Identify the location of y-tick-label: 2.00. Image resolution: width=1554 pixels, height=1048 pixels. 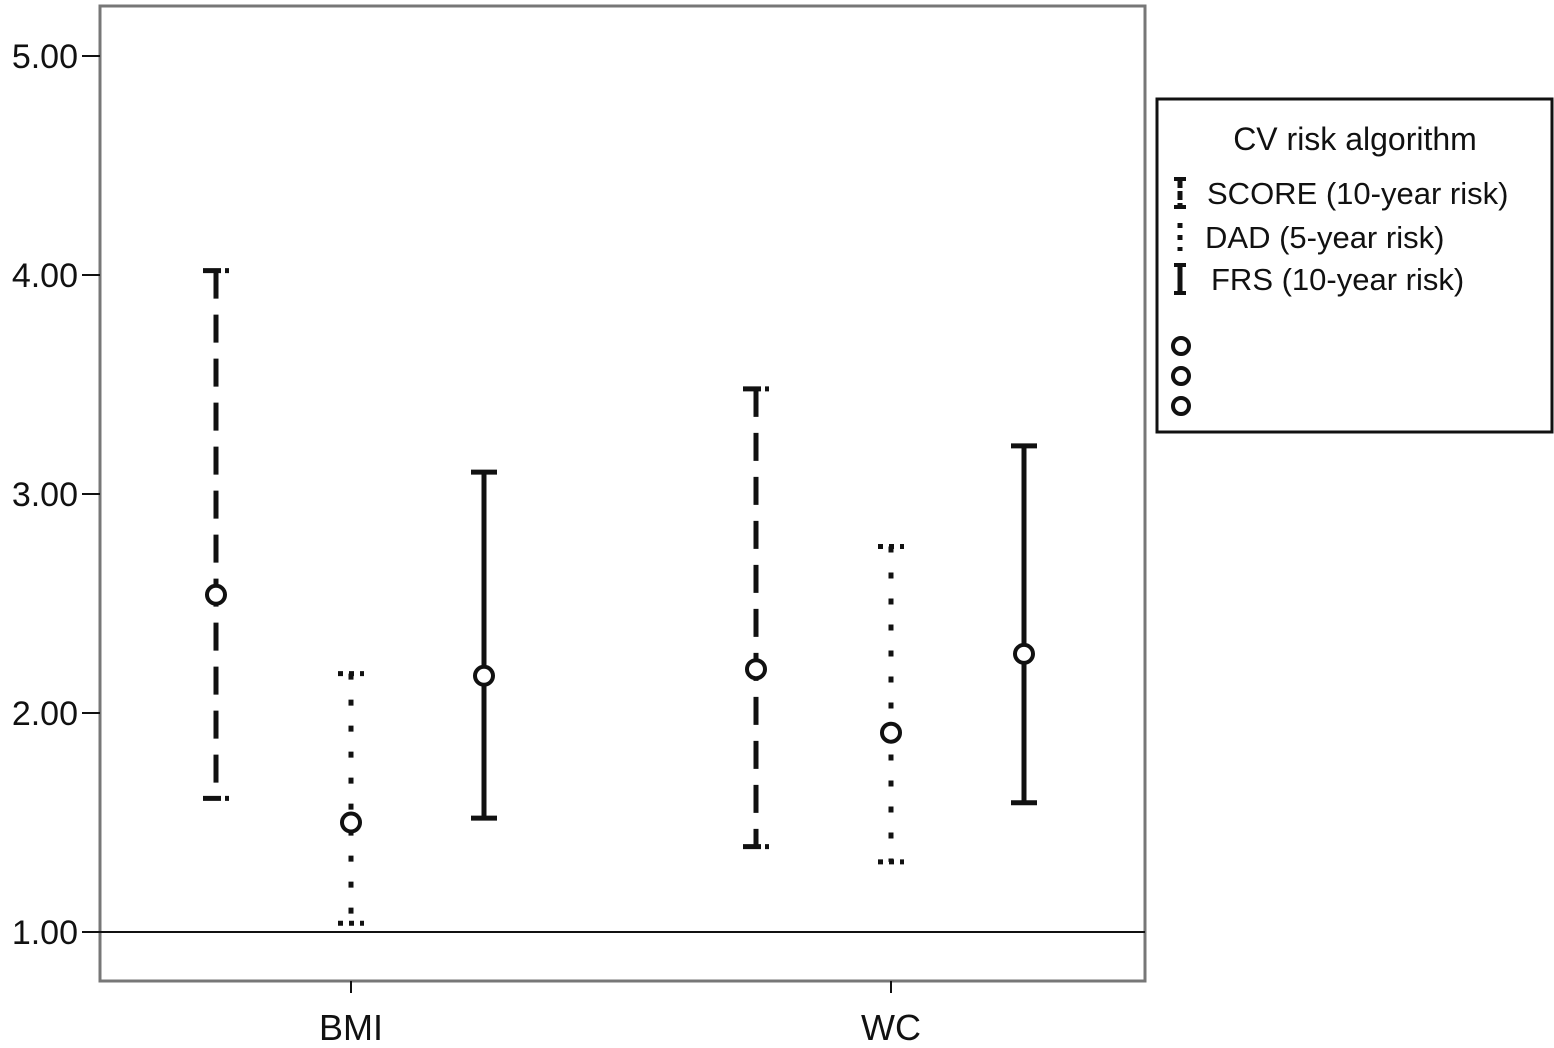
(45, 714).